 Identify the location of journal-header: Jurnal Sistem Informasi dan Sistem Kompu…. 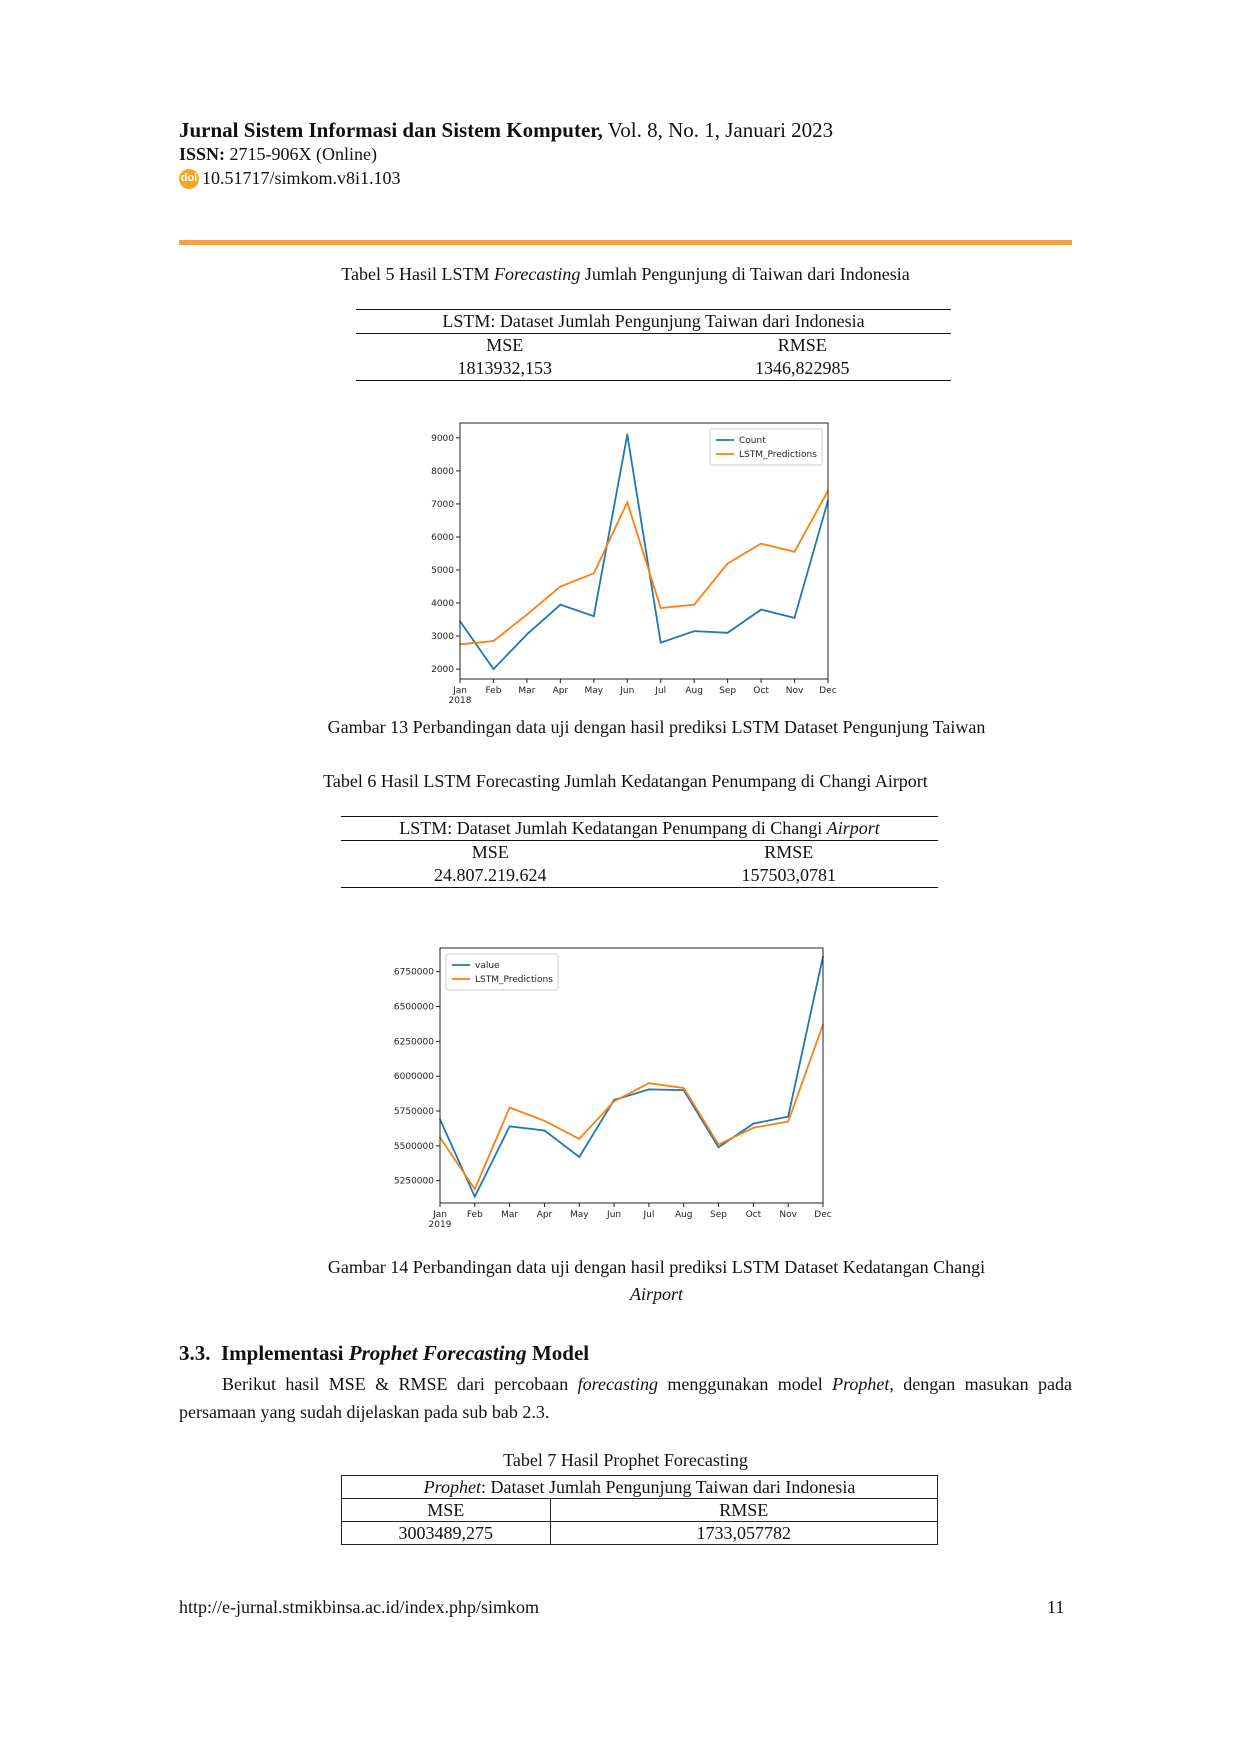
(506, 130).